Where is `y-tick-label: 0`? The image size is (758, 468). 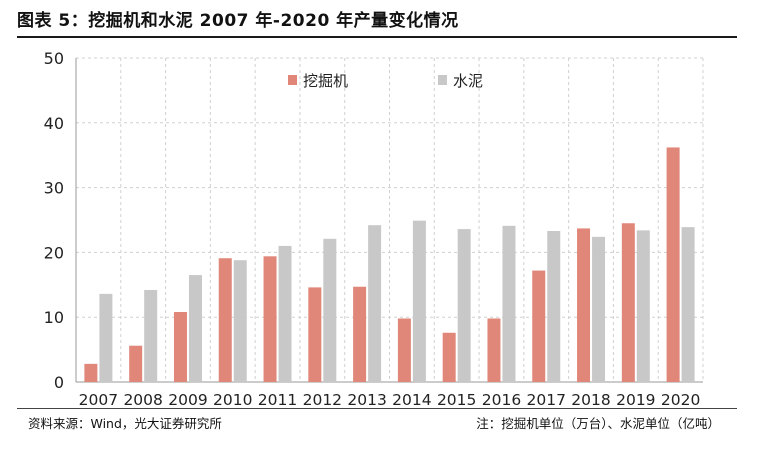 y-tick-label: 0 is located at coordinates (59, 382).